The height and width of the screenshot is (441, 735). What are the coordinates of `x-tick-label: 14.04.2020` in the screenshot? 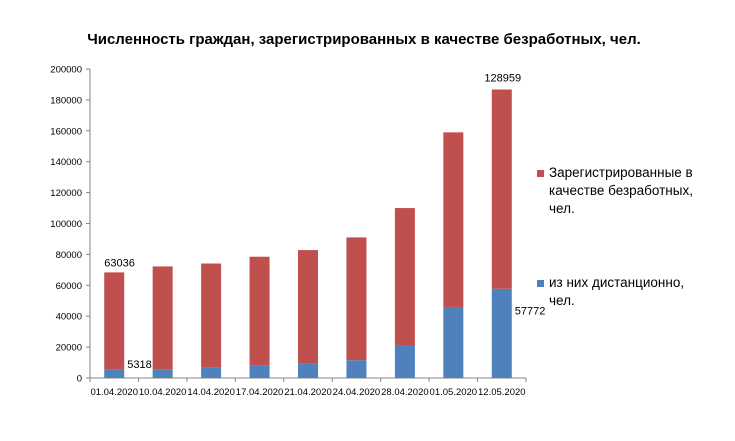 It's located at (211, 392).